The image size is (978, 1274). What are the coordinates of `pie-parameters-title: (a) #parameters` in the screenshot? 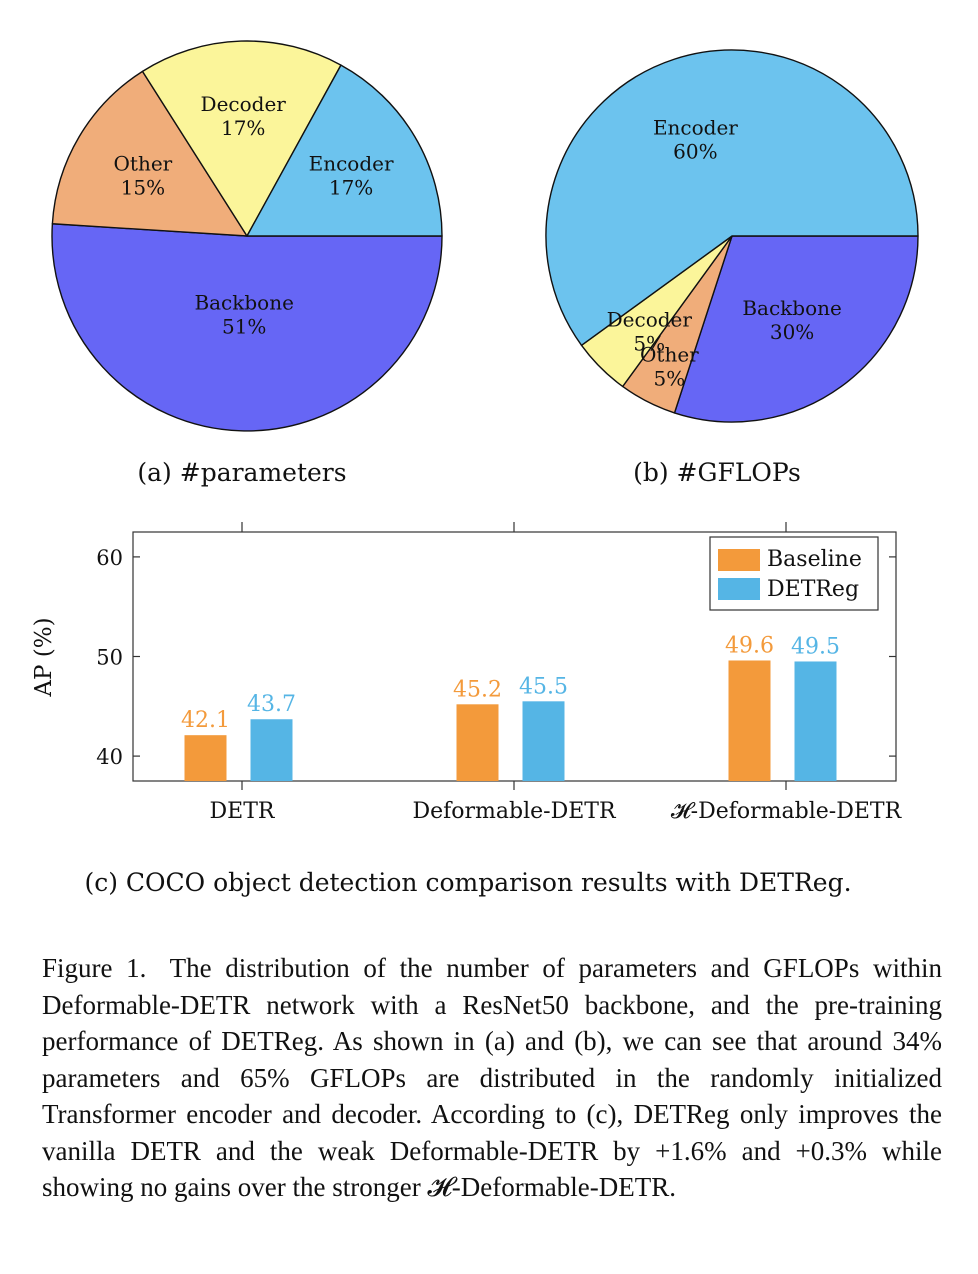 It's located at (241, 472).